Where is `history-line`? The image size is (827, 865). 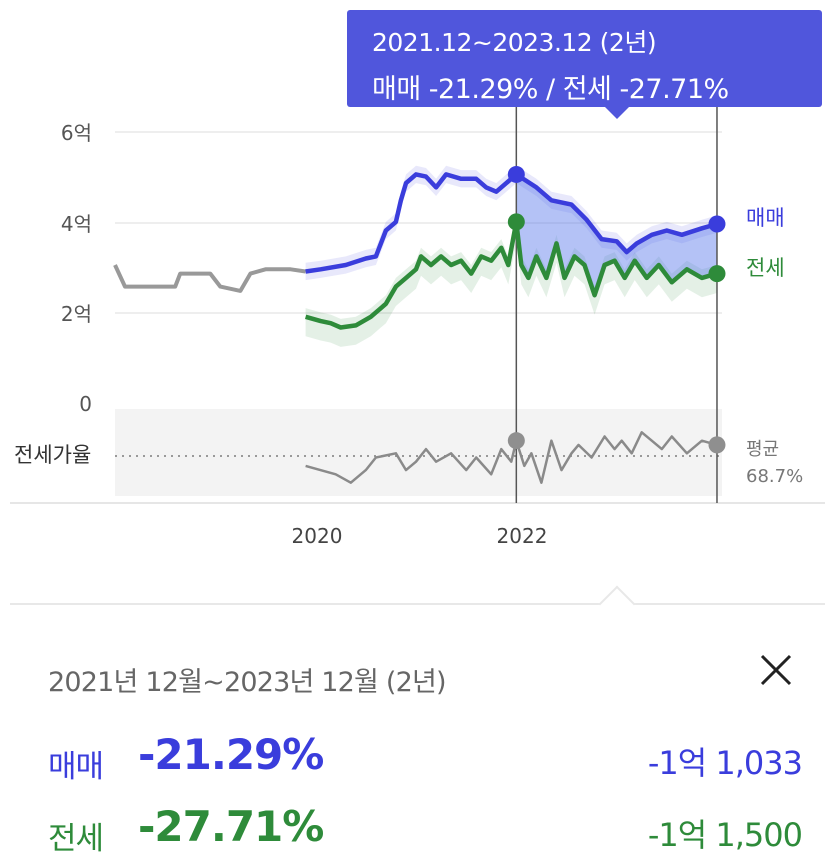
history-line is located at coordinates (209, 278).